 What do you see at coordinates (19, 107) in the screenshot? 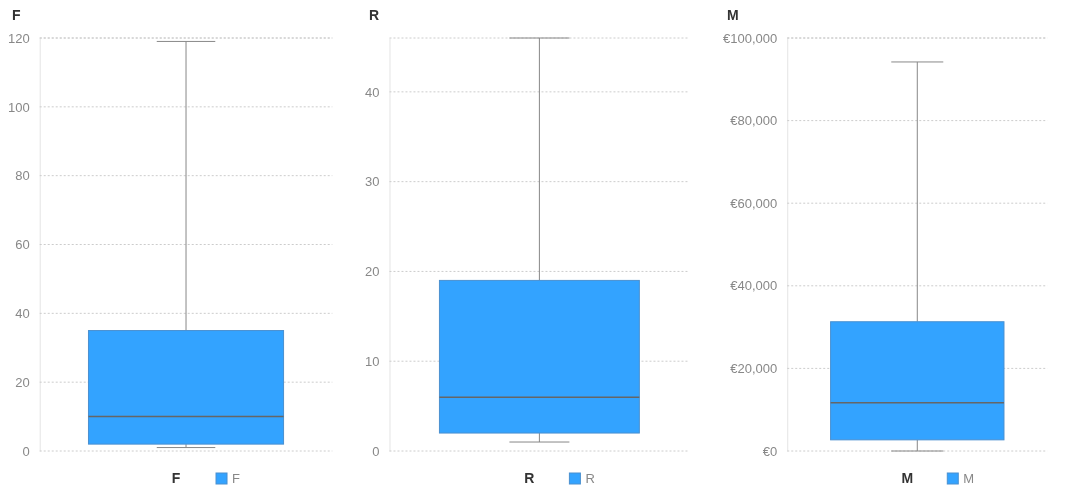
I see `y-tick-label: 100` at bounding box center [19, 107].